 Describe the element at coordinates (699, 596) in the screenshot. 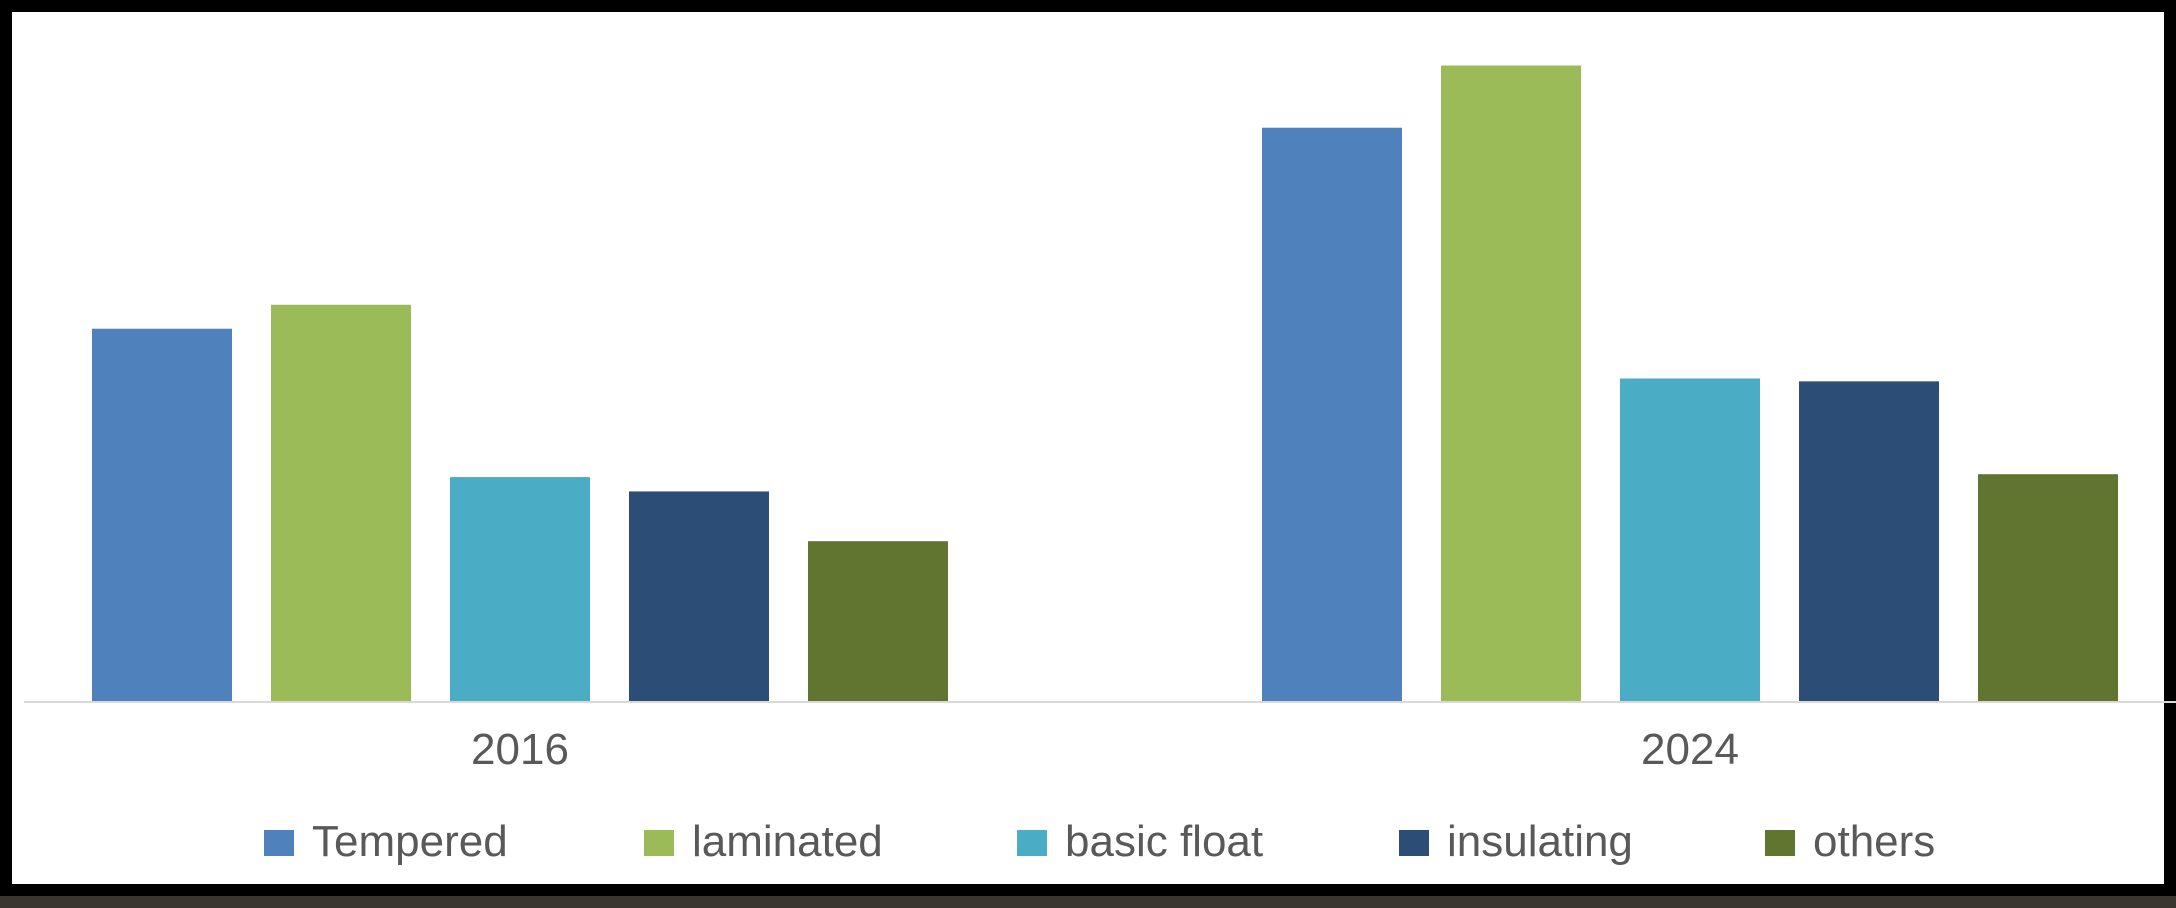

I see `bar-2016-insulating` at that location.